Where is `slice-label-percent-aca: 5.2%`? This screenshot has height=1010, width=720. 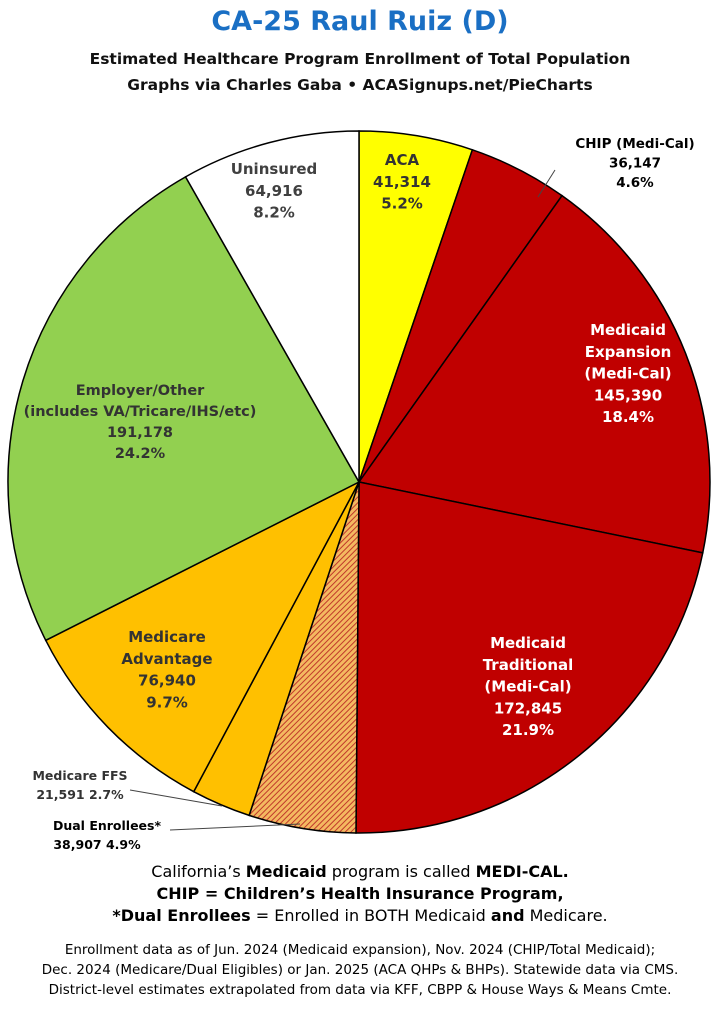 slice-label-percent-aca: 5.2% is located at coordinates (402, 204).